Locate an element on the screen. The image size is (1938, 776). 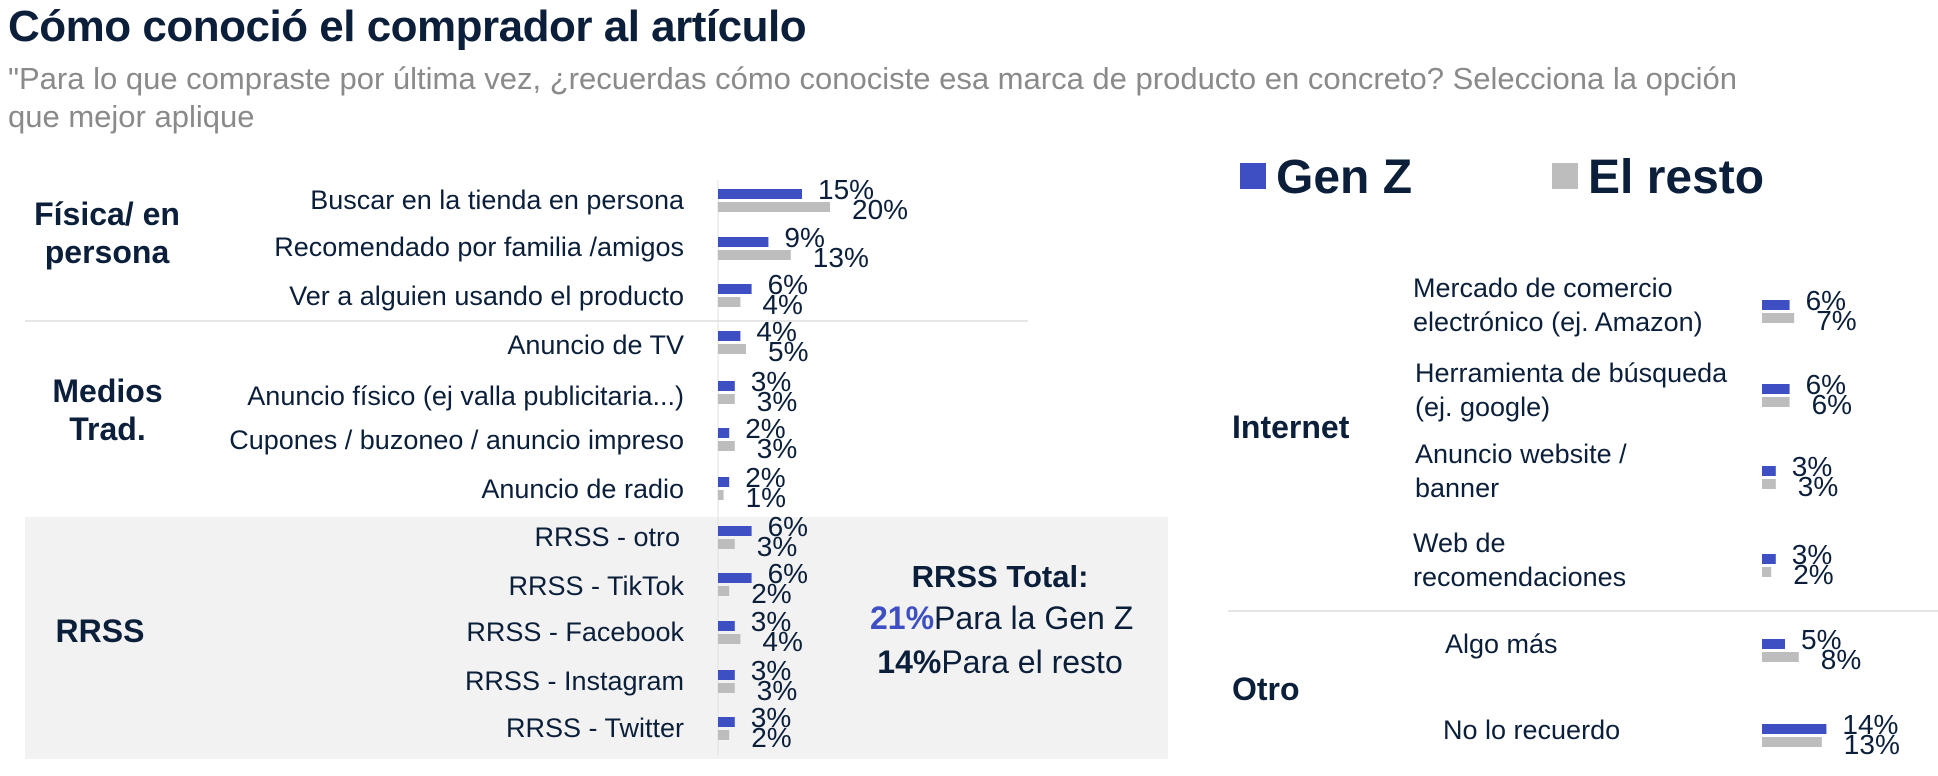
category-label: RRSS - Instagram is located at coordinates (574, 681).